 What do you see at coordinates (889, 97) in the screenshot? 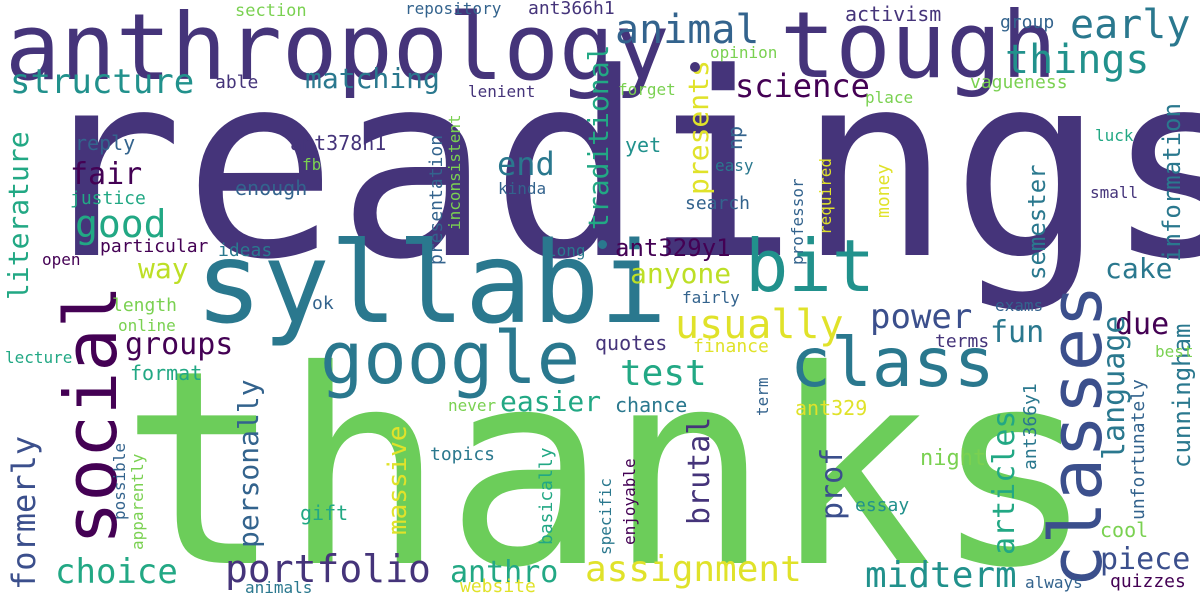
I see `word-place: place` at bounding box center [889, 97].